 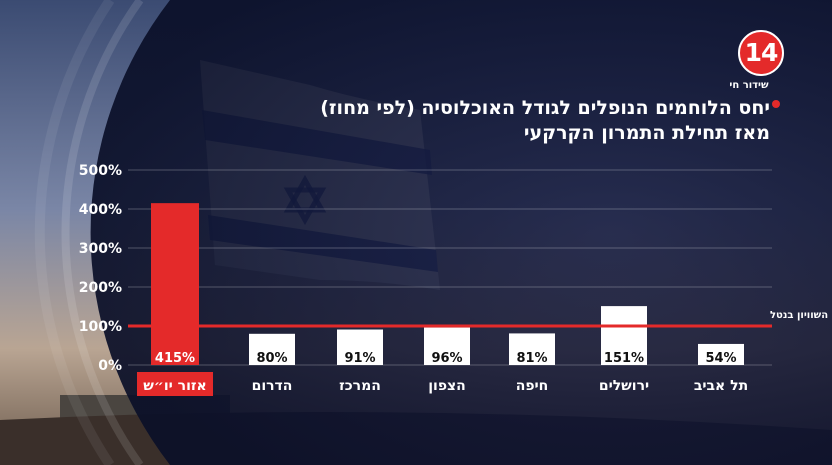 What do you see at coordinates (100, 210) in the screenshot?
I see `y-tick-label: 400%` at bounding box center [100, 210].